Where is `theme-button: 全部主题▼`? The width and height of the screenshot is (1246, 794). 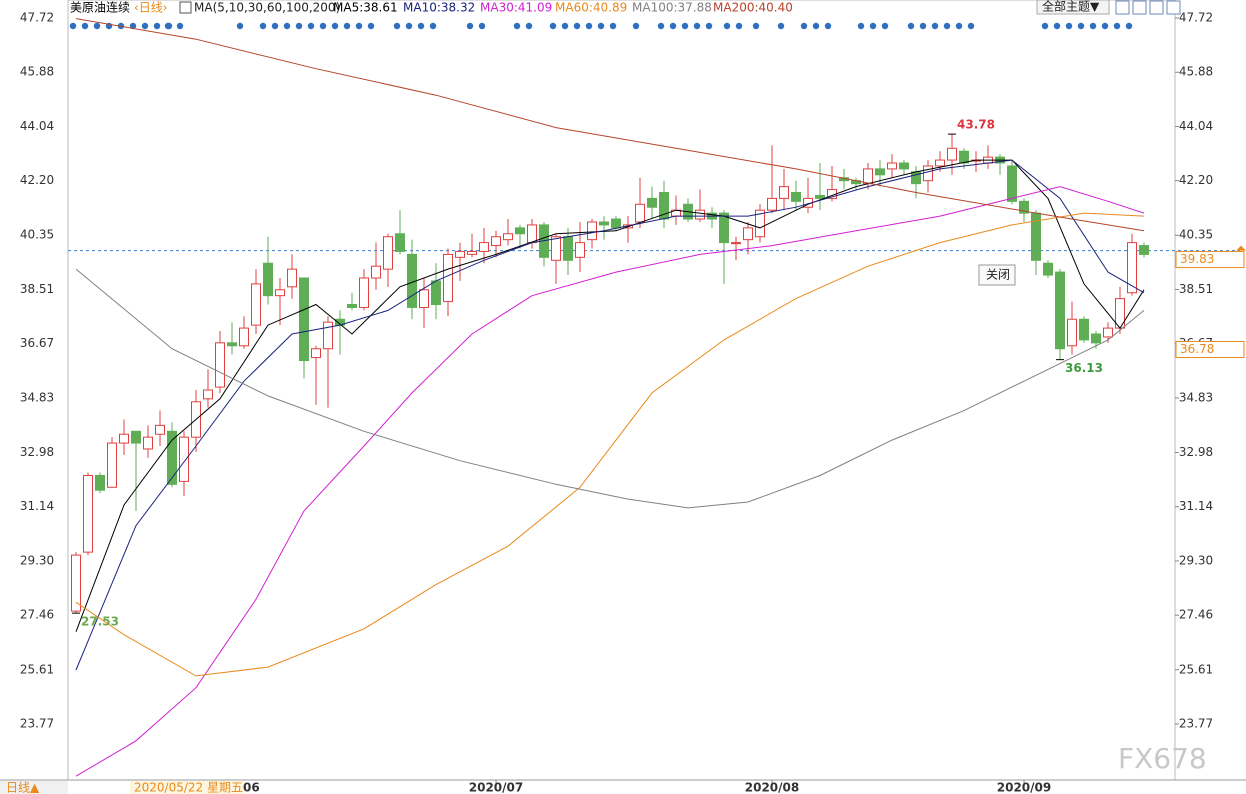 theme-button: 全部主题▼ is located at coordinates (1073, 7).